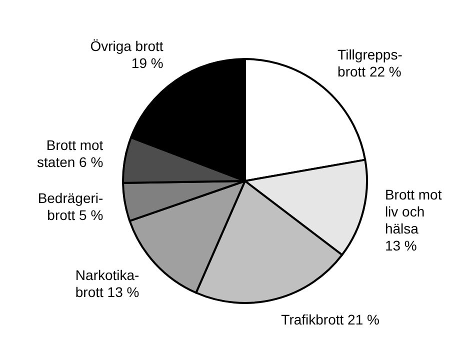  Describe the element at coordinates (70, 153) in the screenshot. I see `slice-label: Brott mot staten 6 %` at that location.